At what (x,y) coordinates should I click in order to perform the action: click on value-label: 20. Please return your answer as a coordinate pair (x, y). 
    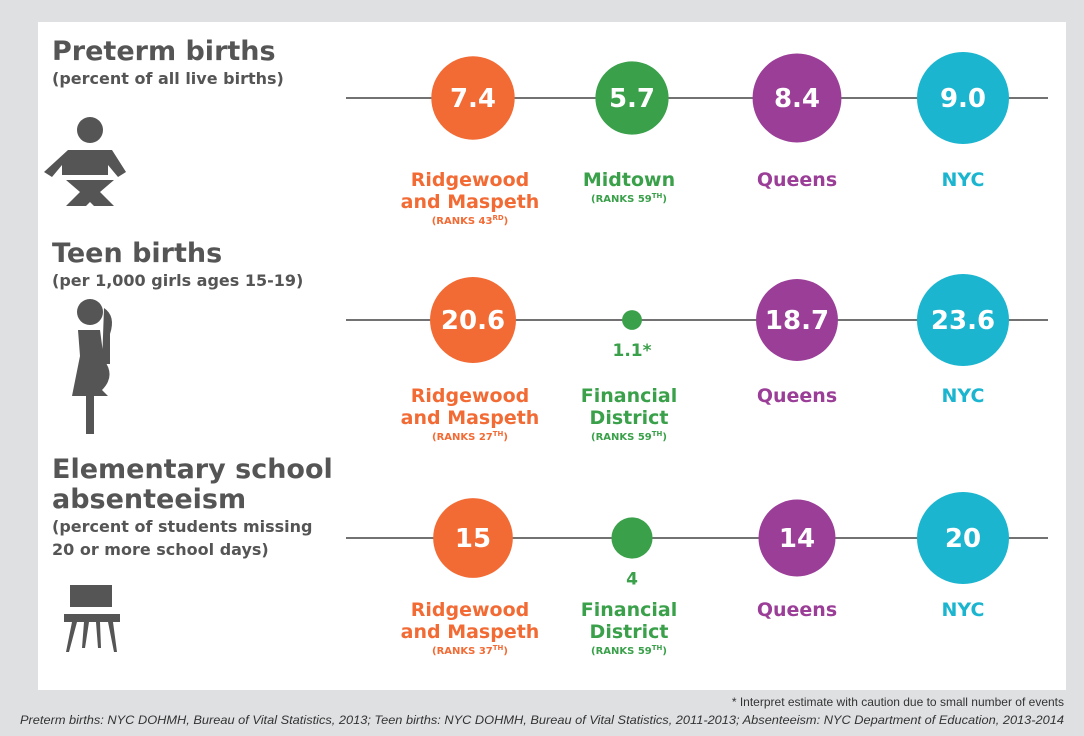
    Looking at the image, I should click on (963, 539).